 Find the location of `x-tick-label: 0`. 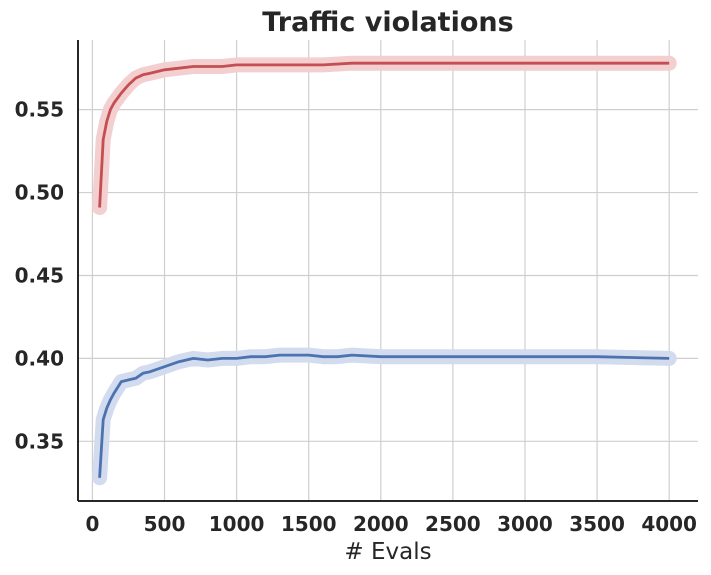

x-tick-label: 0 is located at coordinates (92, 524).